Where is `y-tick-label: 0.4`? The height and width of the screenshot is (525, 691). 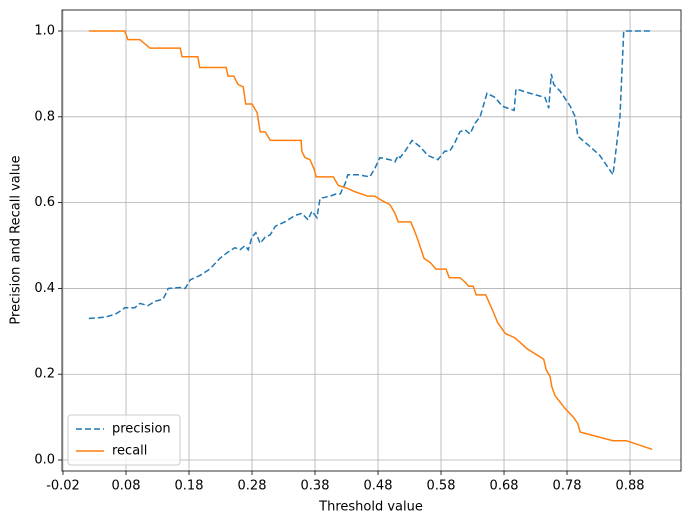
y-tick-label: 0.4 is located at coordinates (44, 288).